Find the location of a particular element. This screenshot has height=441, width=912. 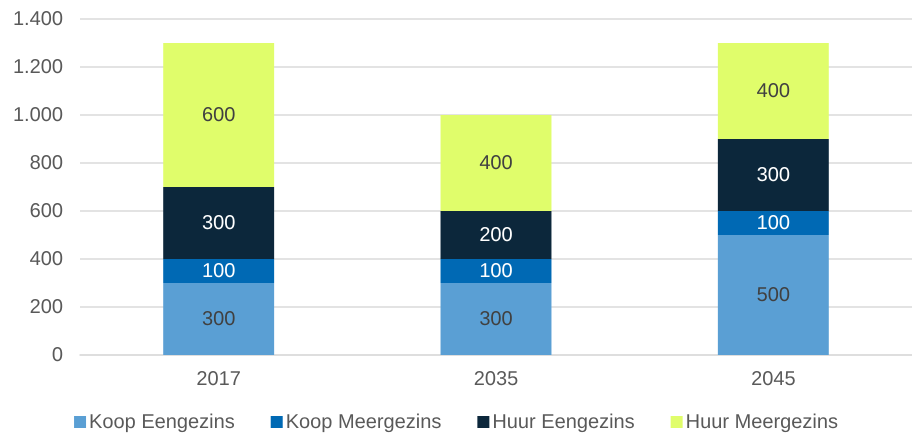

data-label: 200 is located at coordinates (496, 235).